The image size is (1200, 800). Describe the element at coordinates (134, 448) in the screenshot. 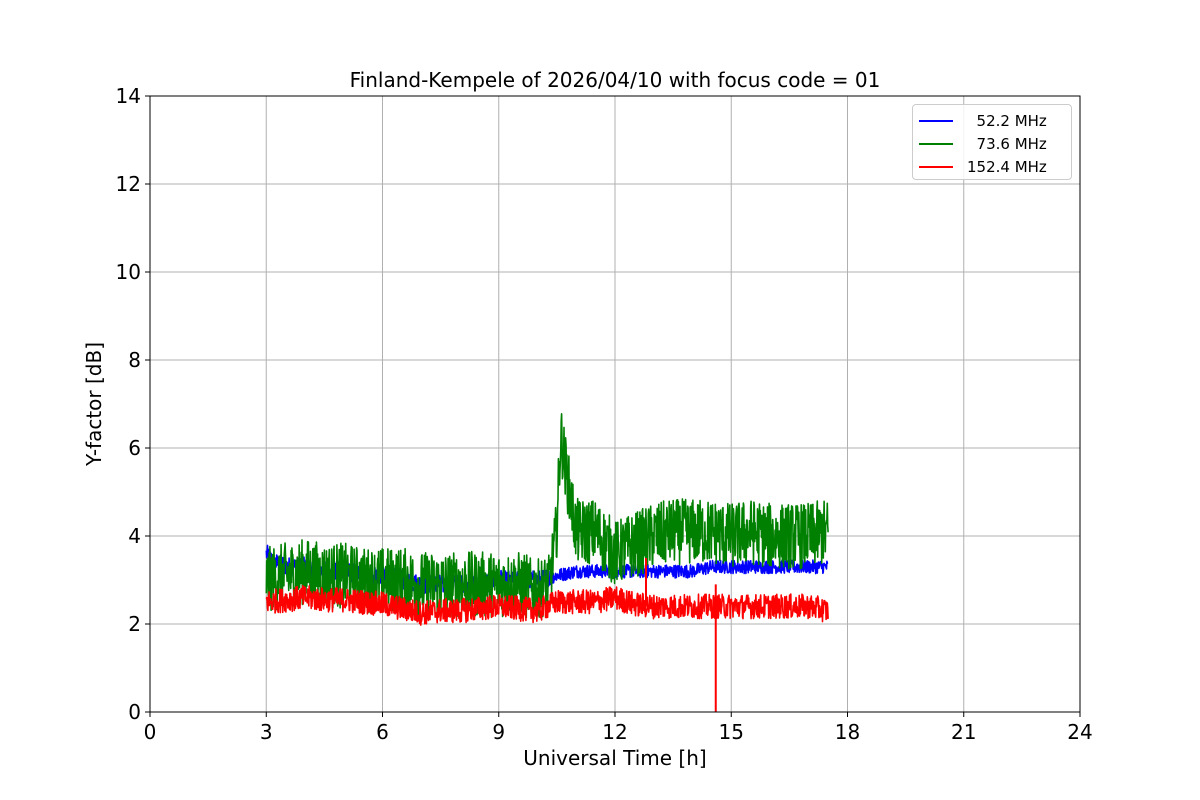

I see `y-tick-label: 6` at that location.